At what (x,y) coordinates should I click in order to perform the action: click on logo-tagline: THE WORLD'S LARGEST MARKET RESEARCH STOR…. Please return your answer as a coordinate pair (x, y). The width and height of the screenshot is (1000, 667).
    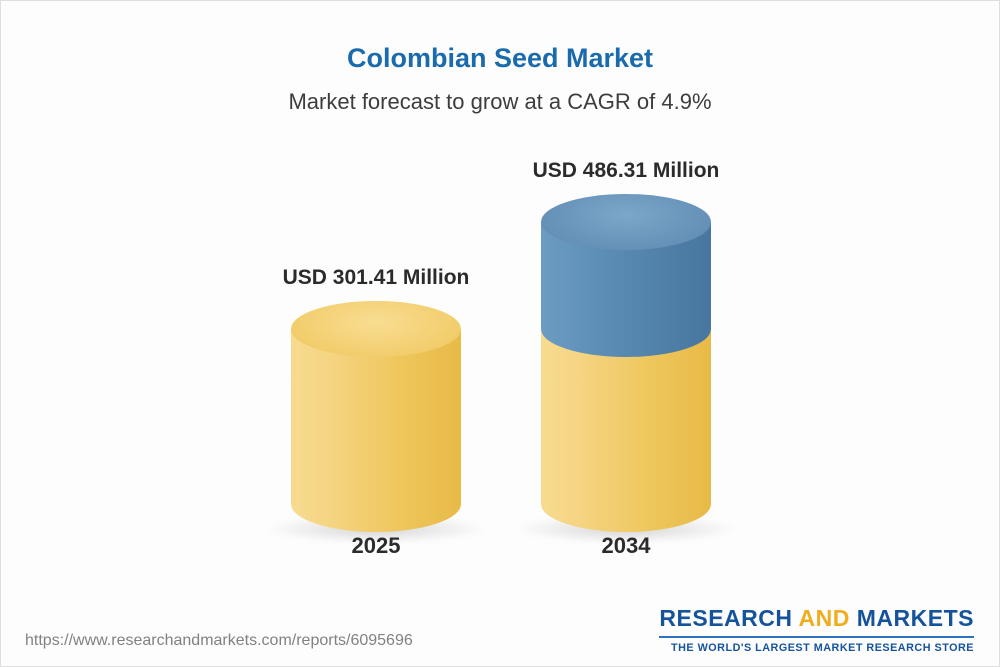
    Looking at the image, I should click on (822, 648).